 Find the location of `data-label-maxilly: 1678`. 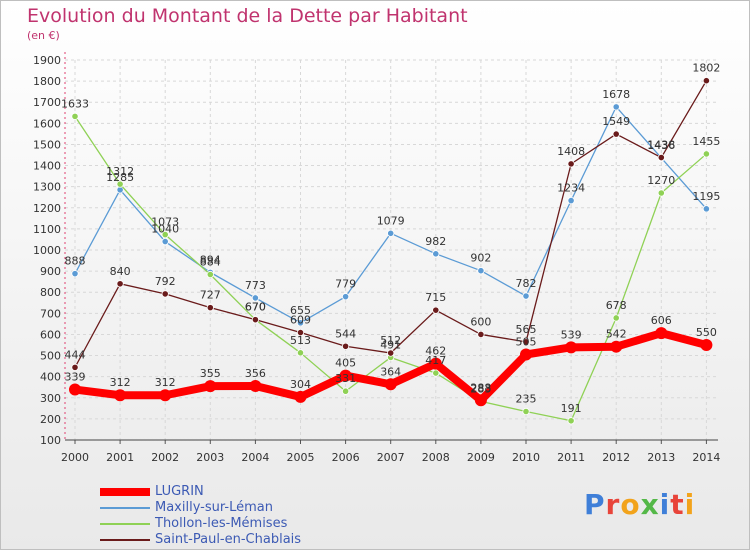

data-label-maxilly: 1678 is located at coordinates (616, 94).